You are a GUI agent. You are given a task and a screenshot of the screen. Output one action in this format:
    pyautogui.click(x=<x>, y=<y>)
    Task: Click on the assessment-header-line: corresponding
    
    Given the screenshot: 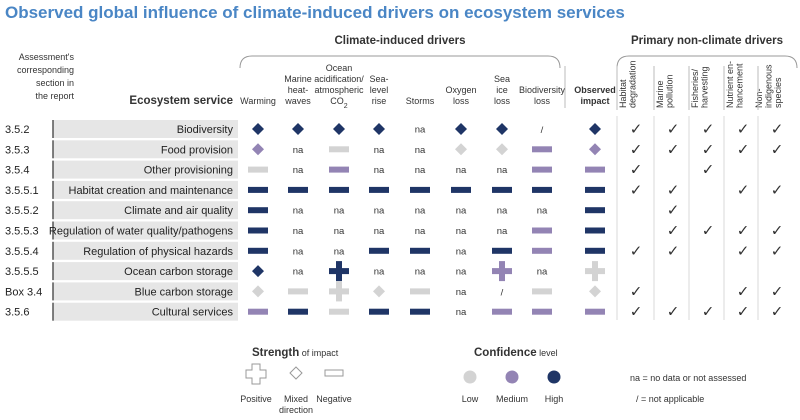 What is the action you would take?
    pyautogui.click(x=45, y=70)
    